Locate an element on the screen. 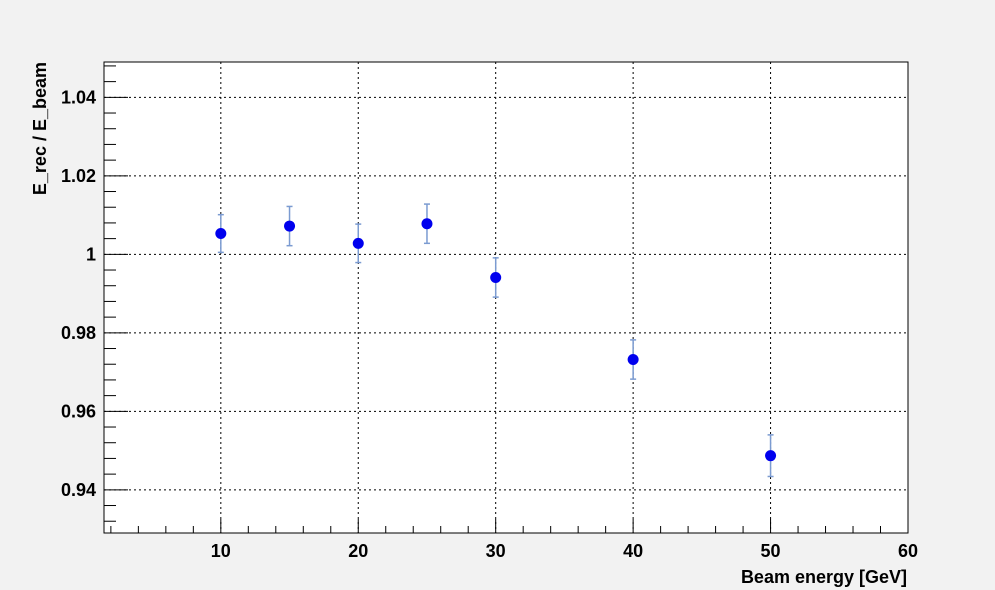 The image size is (995, 590). x-tick-labels: 10 20 30 40 50 60 is located at coordinates (564, 551).